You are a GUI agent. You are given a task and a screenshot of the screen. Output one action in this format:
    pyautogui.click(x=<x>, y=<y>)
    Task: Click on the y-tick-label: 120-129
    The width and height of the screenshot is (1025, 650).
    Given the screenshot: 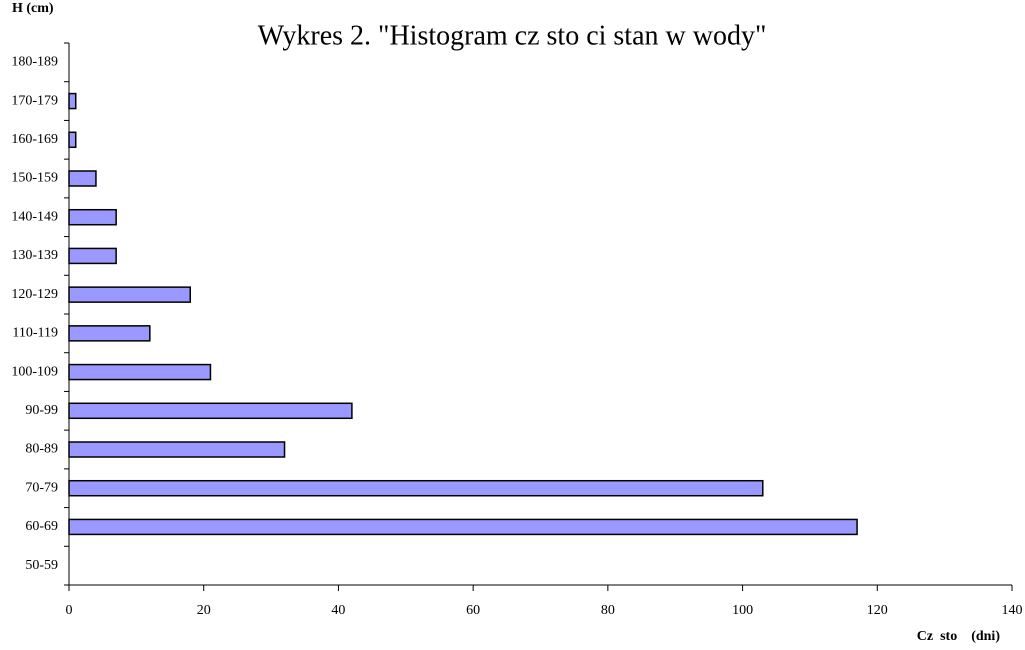 What is the action you would take?
    pyautogui.click(x=34, y=294)
    